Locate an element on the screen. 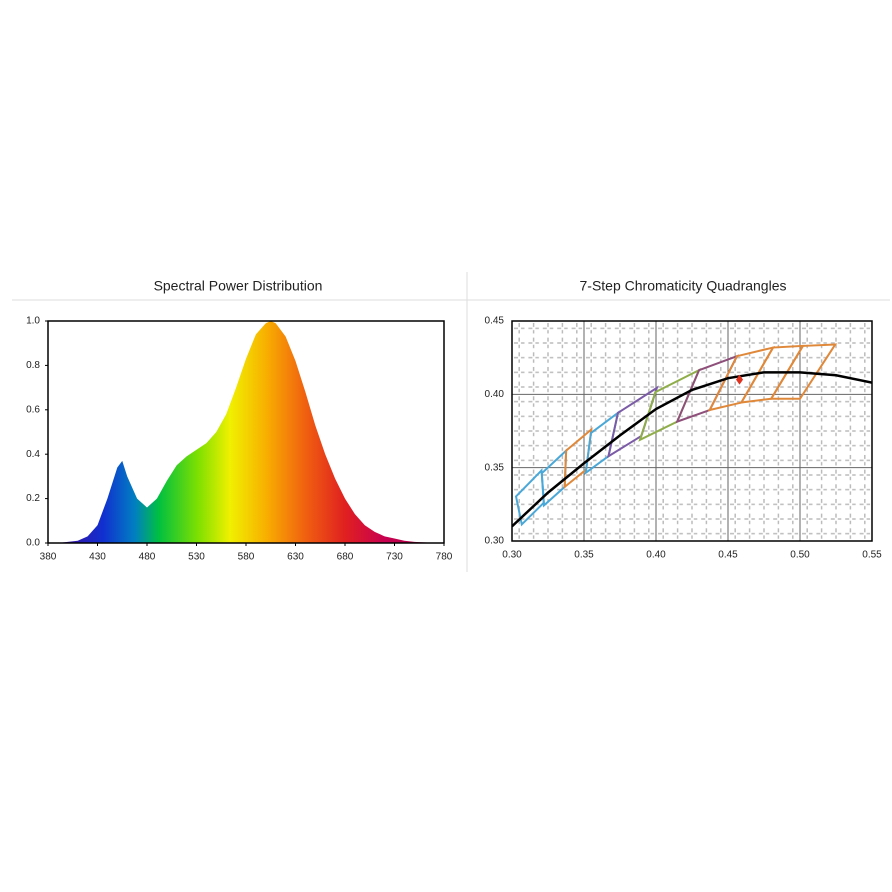  x-tick-label: 0.55 is located at coordinates (872, 555).